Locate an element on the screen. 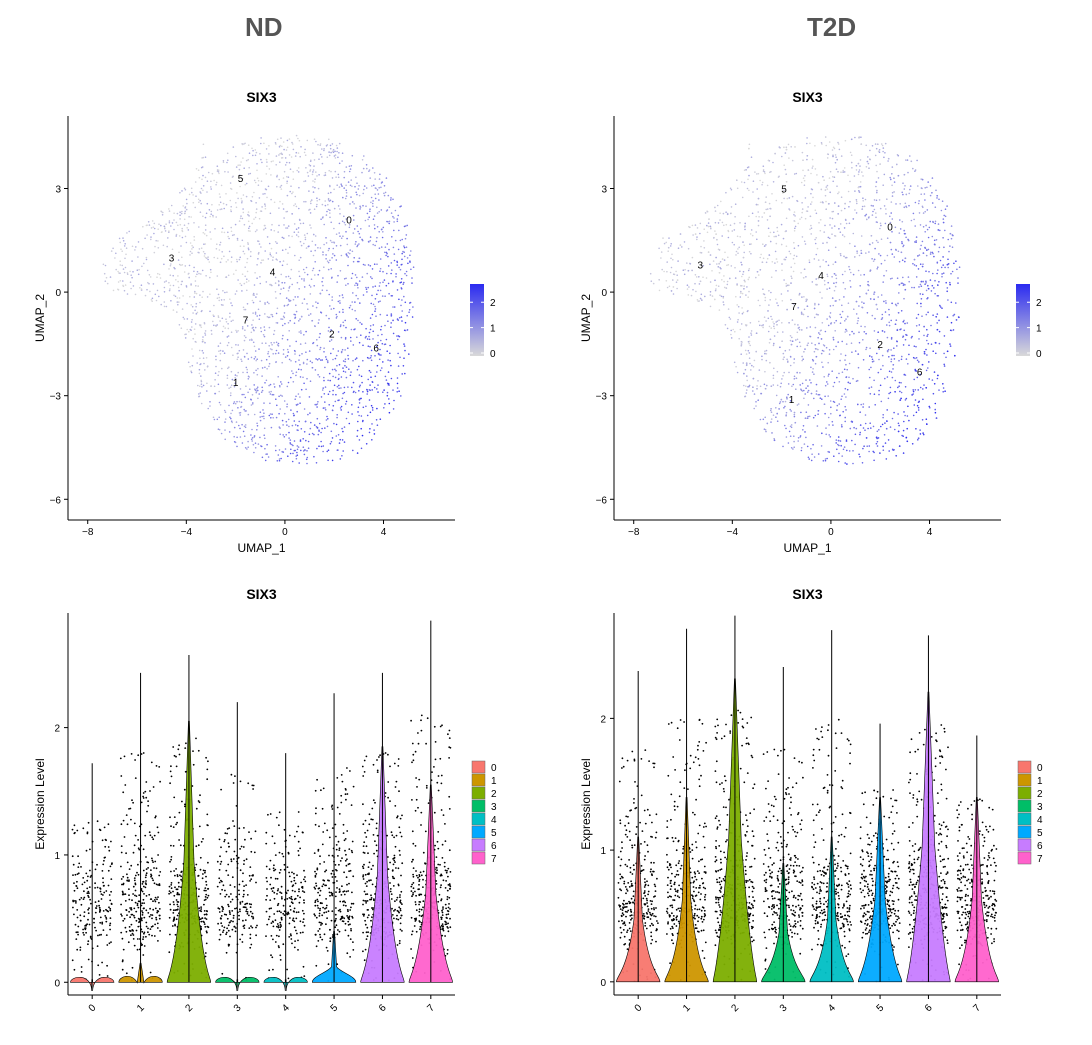 This screenshot has height=1045, width=1092. colorbar-label: 1 is located at coordinates (493, 329).